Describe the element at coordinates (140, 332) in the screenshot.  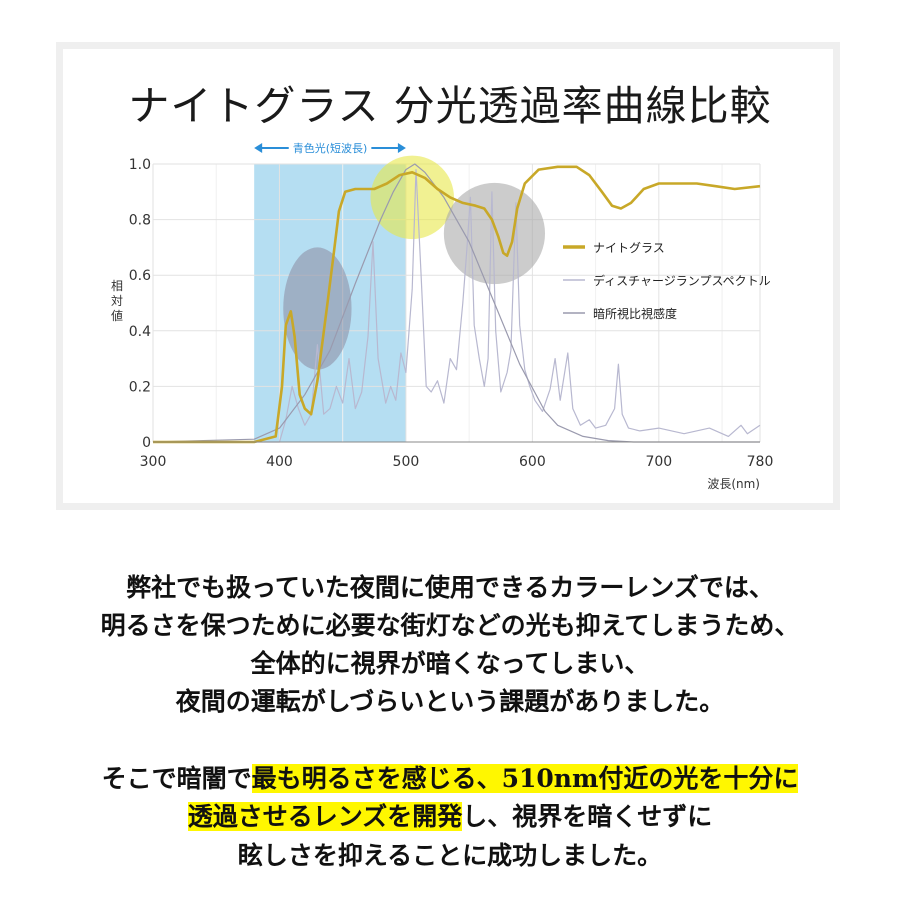
I see `y-tick-label: 0.4` at that location.